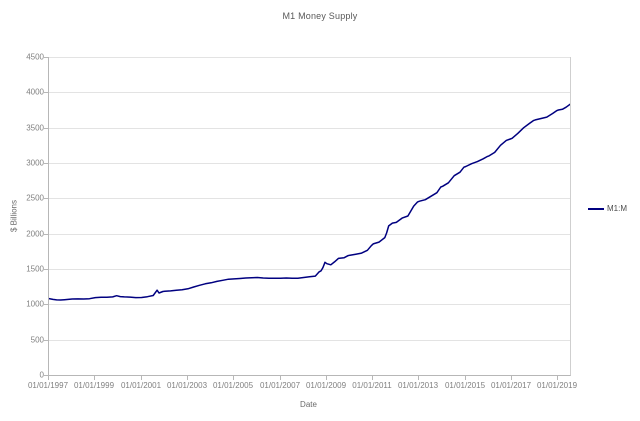 The image size is (640, 421). I want to click on y-axis-tick-labels: 0 500 1000 1500 2000 2500 3000 3500 4000 4500, so click(22, 216).